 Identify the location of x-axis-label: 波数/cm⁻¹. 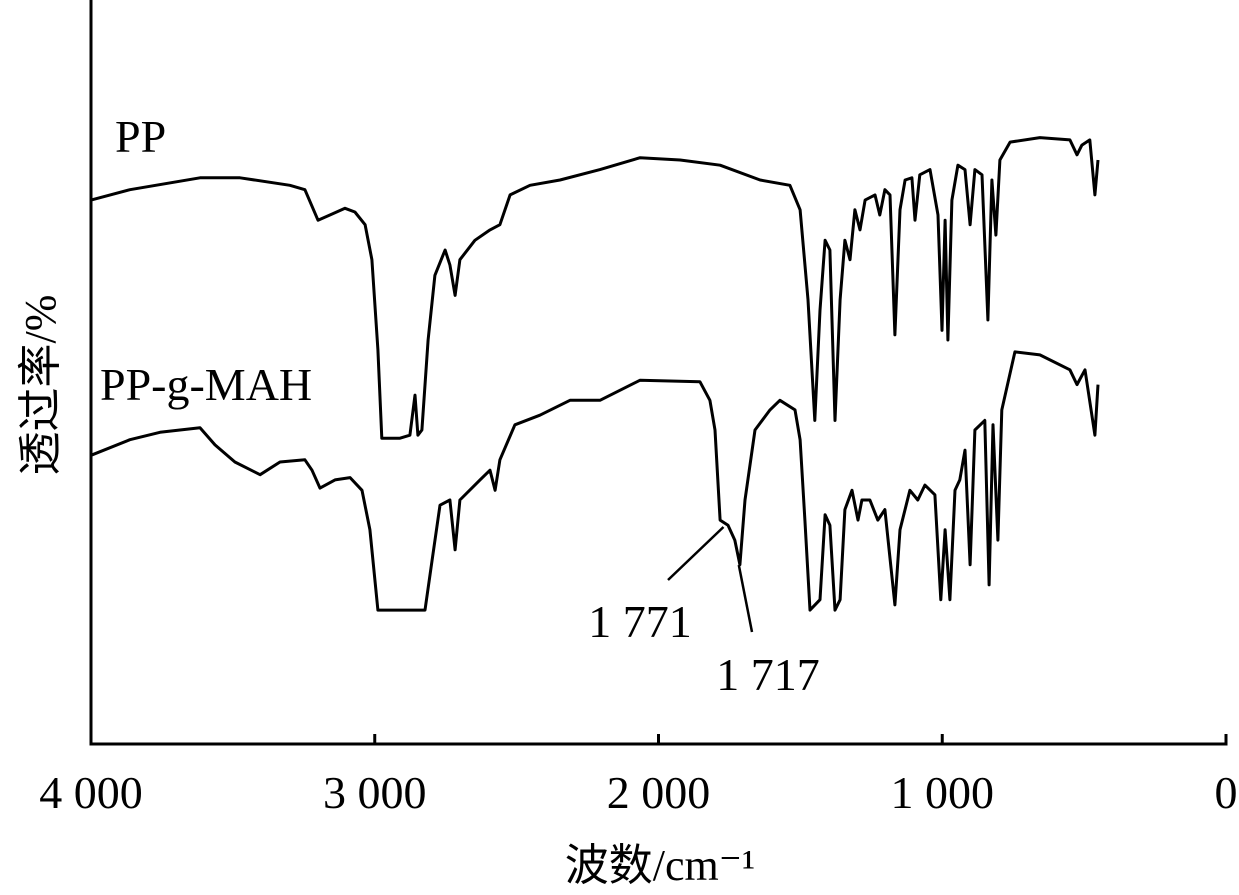
(660, 865).